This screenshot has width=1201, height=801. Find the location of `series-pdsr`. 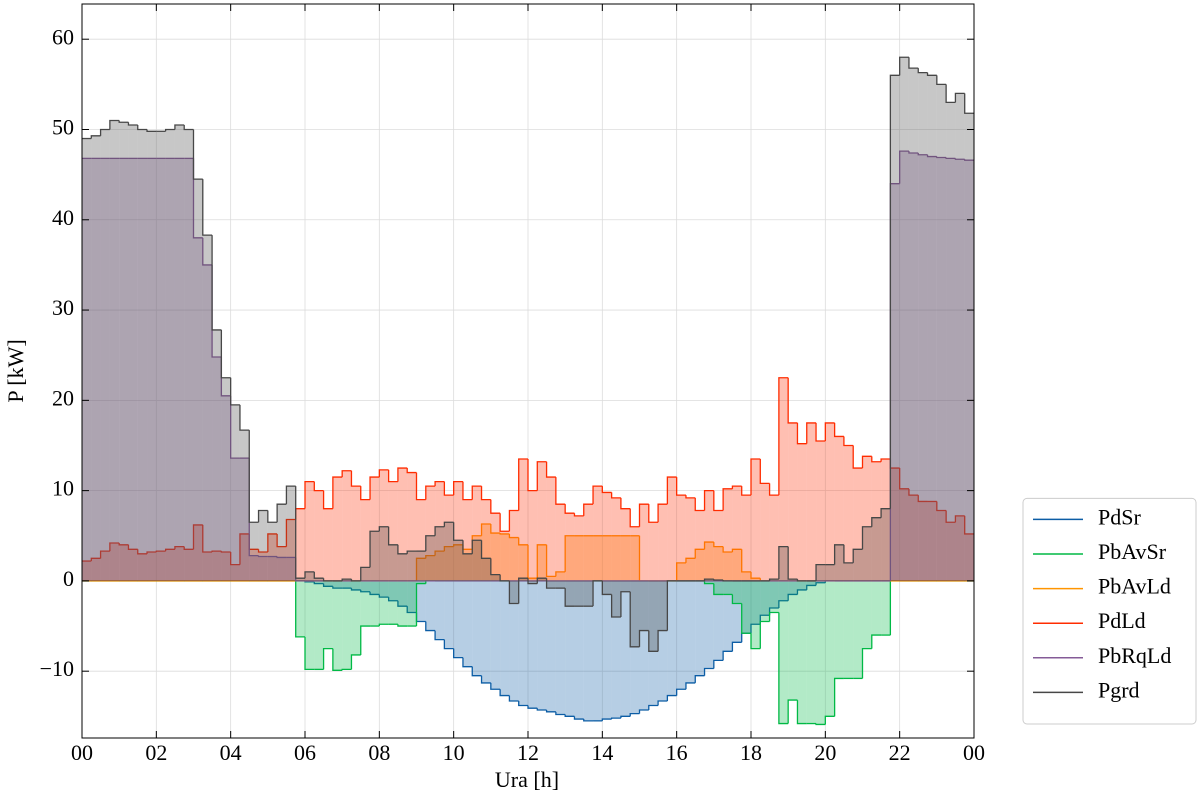

series-pdsr is located at coordinates (528, 651).